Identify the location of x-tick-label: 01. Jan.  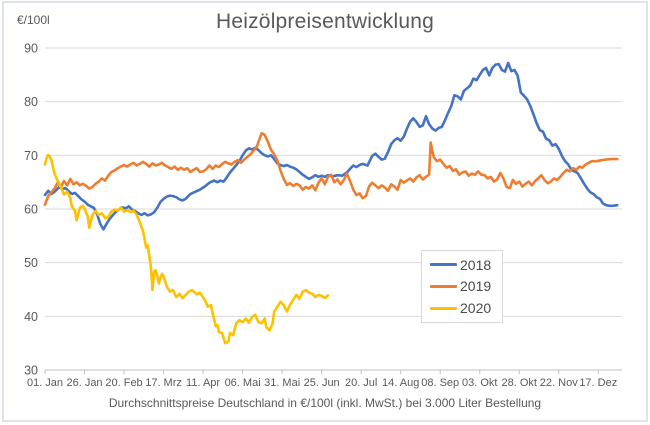
(45, 383).